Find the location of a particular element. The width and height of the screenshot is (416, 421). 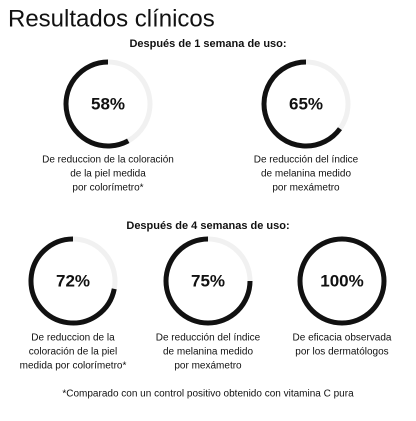

caption-line: De eficacia observada is located at coordinates (342, 338).